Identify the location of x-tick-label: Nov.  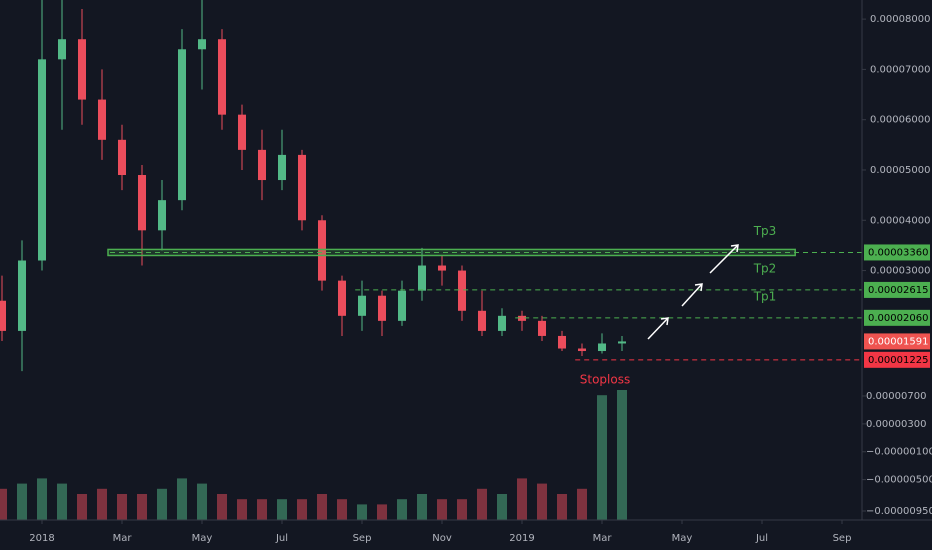
(442, 538).